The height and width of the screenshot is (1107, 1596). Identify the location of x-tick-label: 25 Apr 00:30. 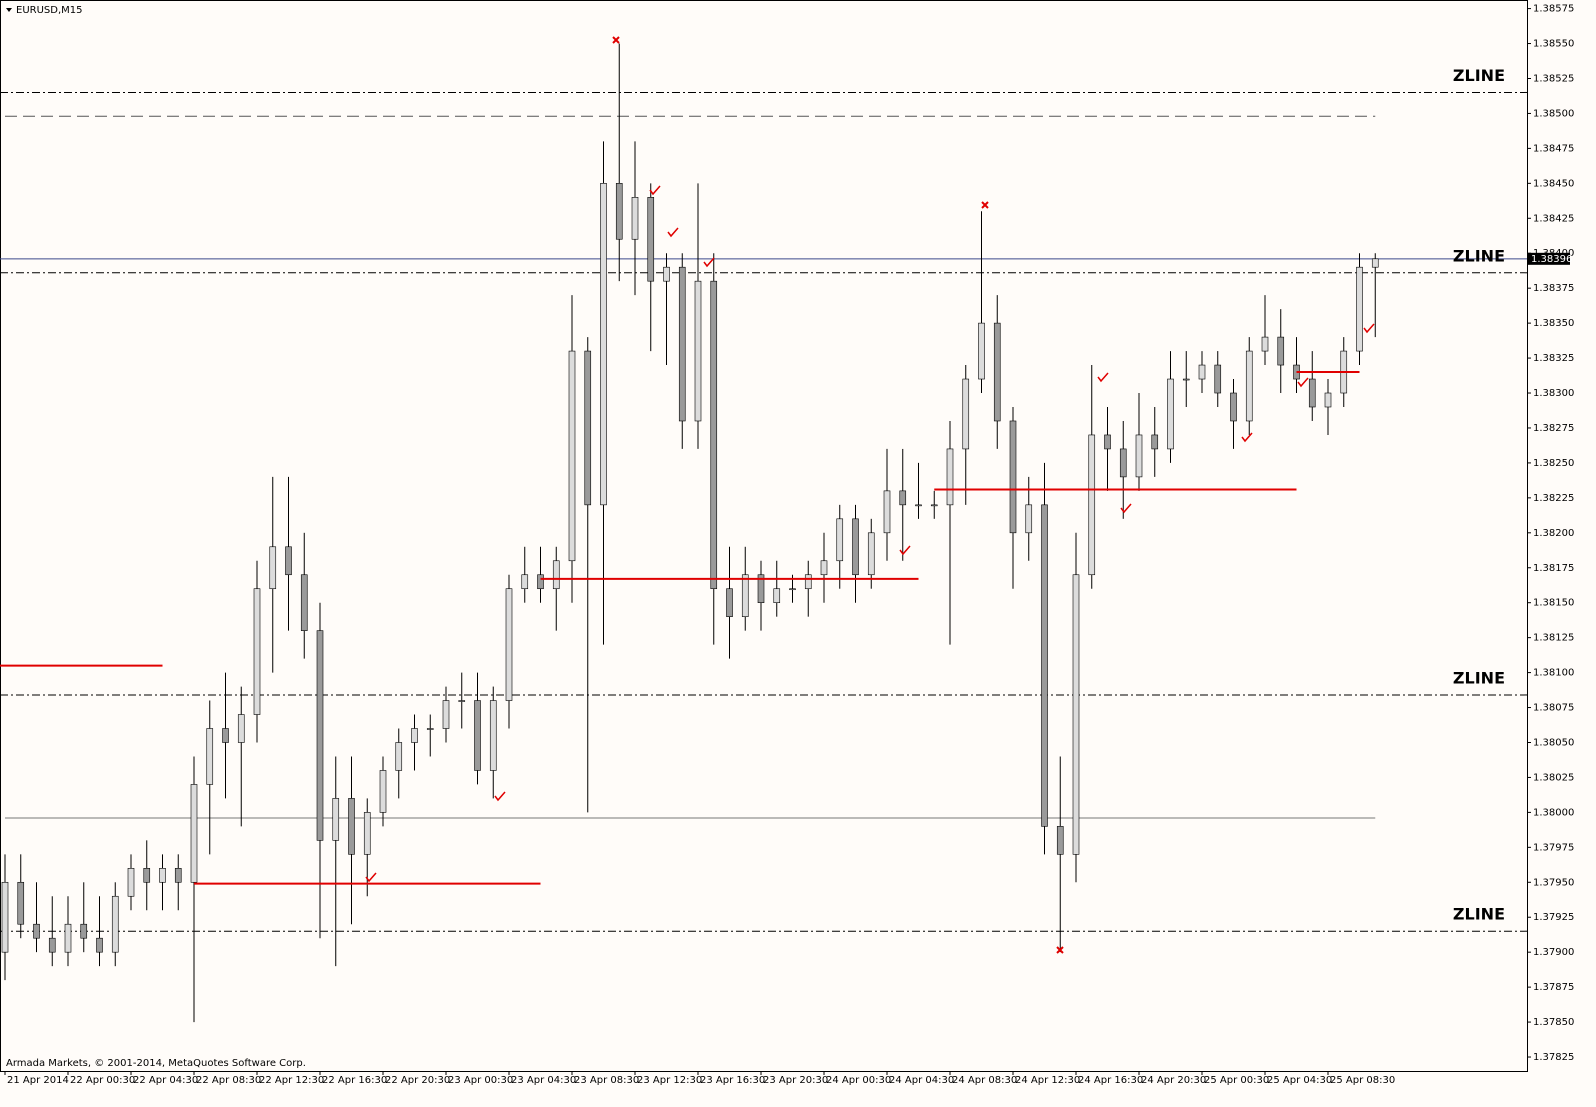
(1236, 1080).